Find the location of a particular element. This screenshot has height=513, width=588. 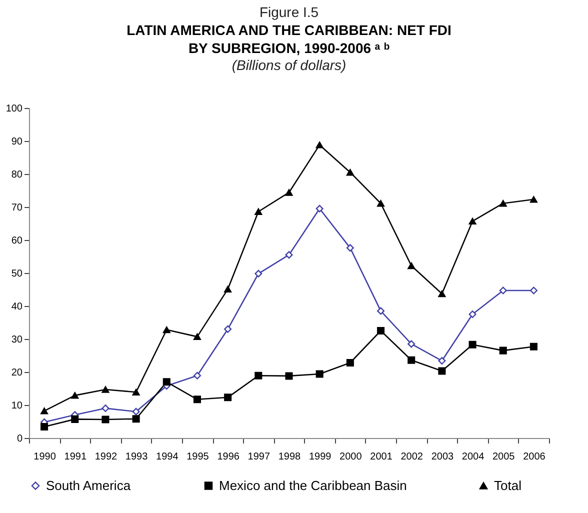

legend-label: South America is located at coordinates (89, 485).